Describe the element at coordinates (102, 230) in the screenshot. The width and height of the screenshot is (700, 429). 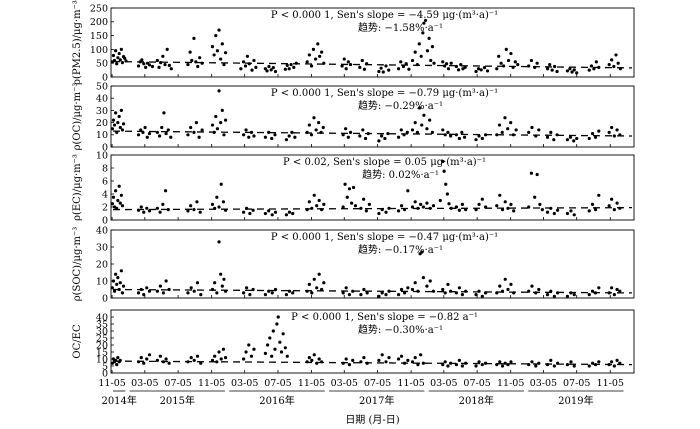
I see `y-tick-label: 40` at that location.